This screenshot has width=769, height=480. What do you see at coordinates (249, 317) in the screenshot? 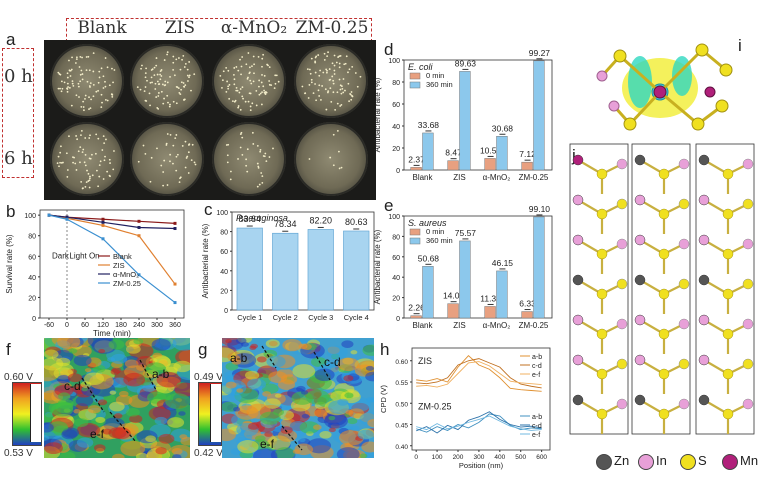
I see `x-tick-label: Cycle 1` at bounding box center [249, 317].